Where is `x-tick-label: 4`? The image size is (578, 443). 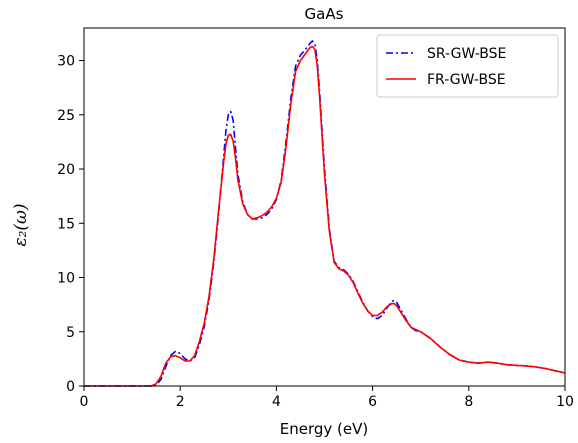 x-tick-label: 4 is located at coordinates (276, 402).